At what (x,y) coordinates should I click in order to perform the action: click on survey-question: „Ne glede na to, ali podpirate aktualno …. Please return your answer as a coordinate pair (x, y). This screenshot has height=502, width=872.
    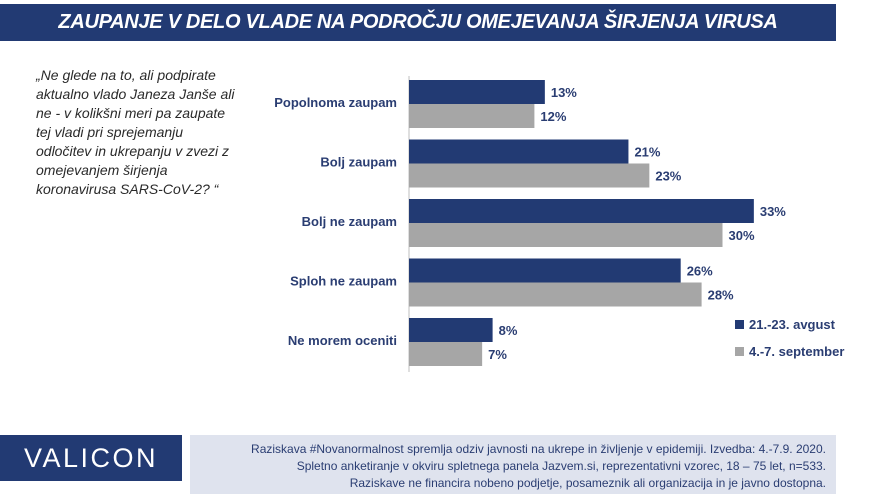
    Looking at the image, I should click on (135, 132).